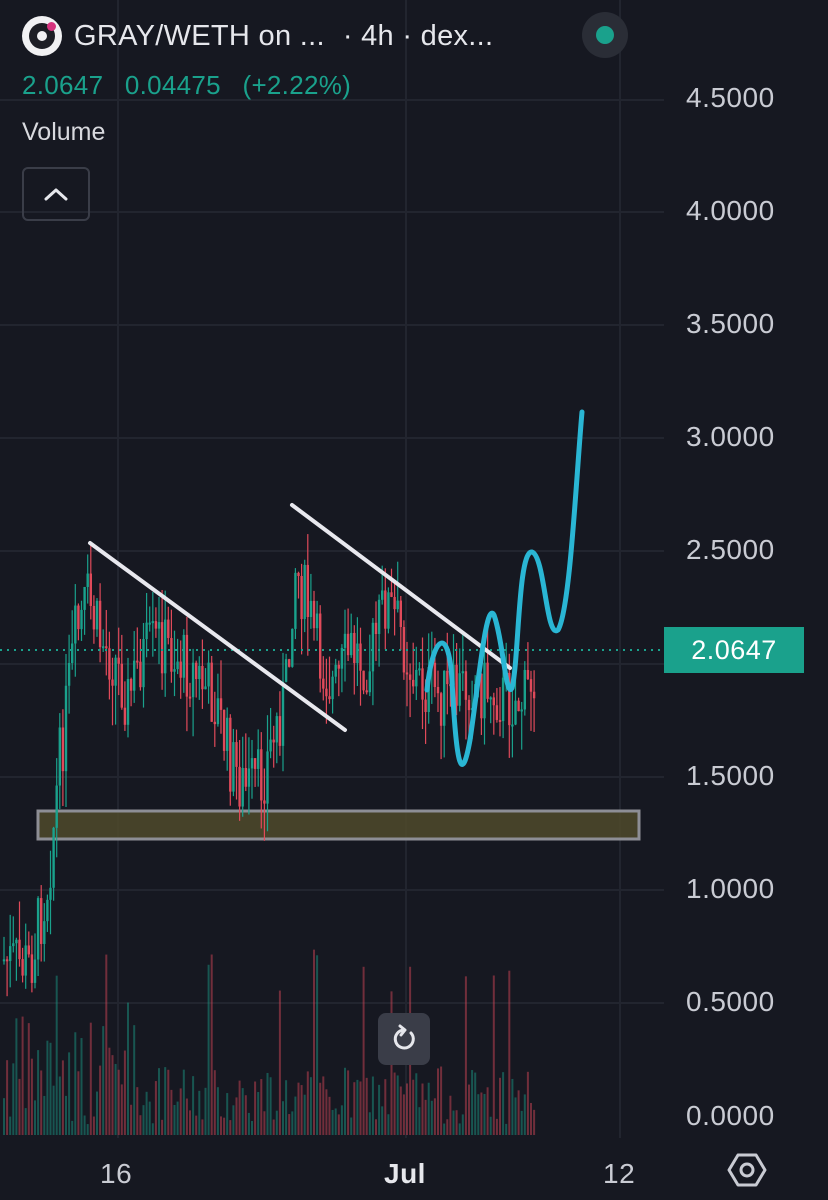 This screenshot has width=828, height=1200. I want to click on projection-curve, so click(504, 588).